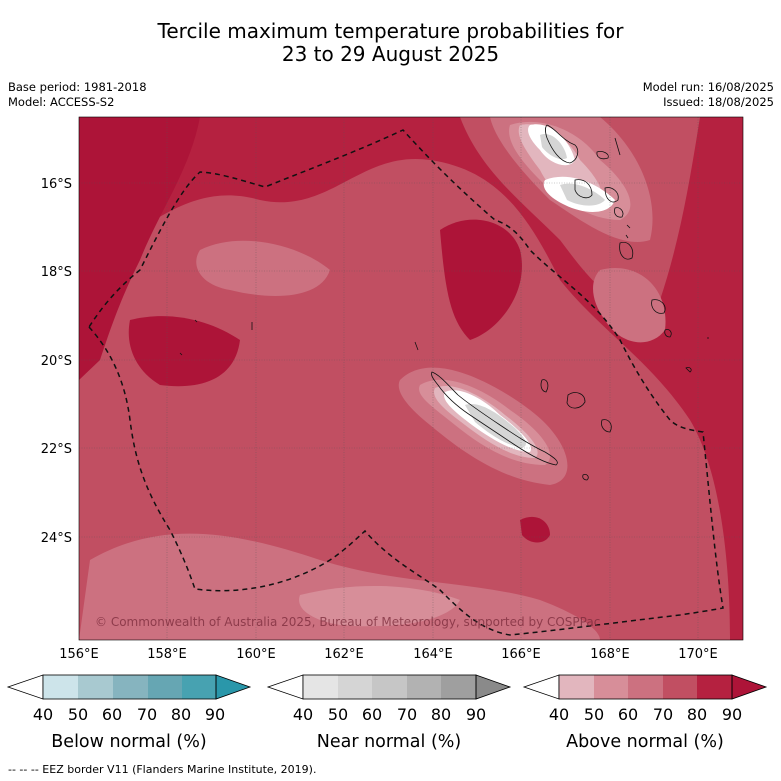 This screenshot has width=781, height=781. I want to click on vanuatu-espiritu-santo, so click(562, 144).